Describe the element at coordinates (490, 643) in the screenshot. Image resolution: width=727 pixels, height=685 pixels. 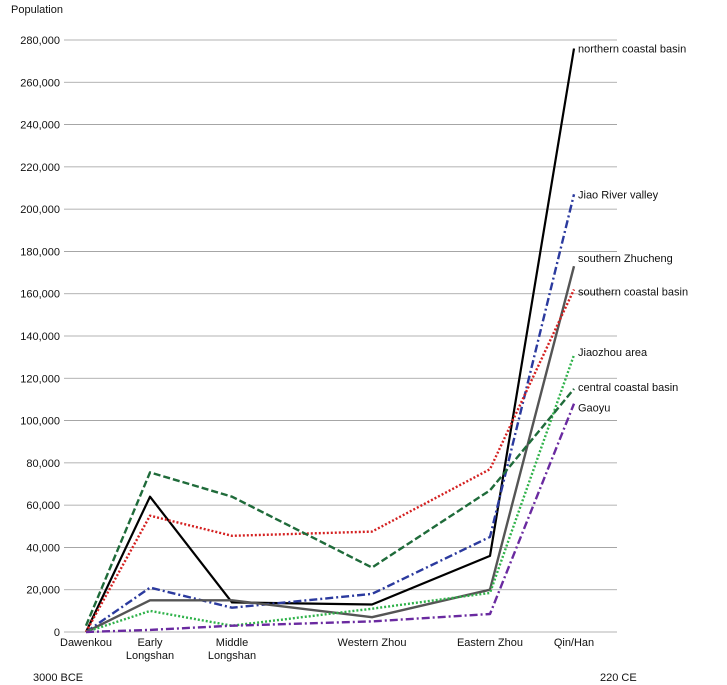
I see `x-tick-label: Eastern Zhou` at that location.